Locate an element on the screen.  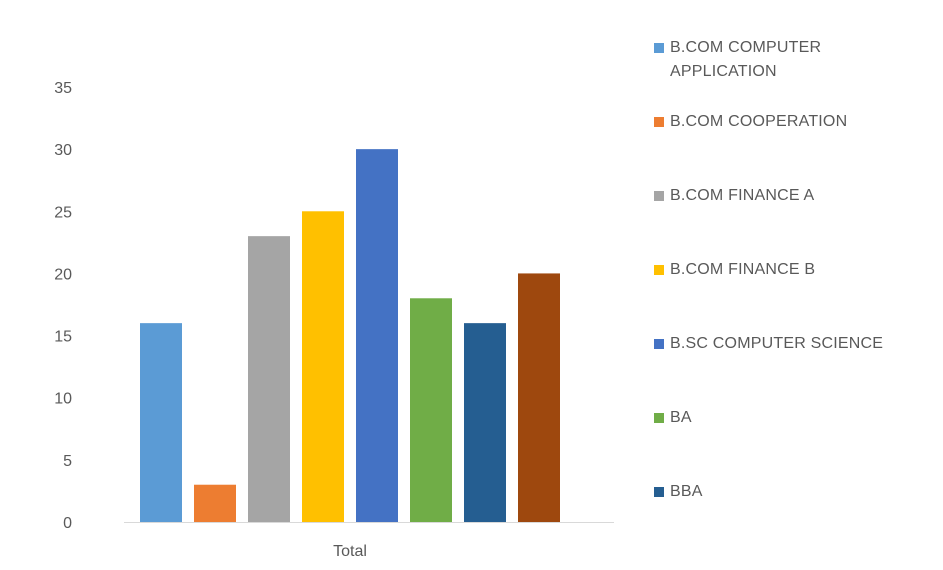
y-tick-label: 25 is located at coordinates (63, 212).